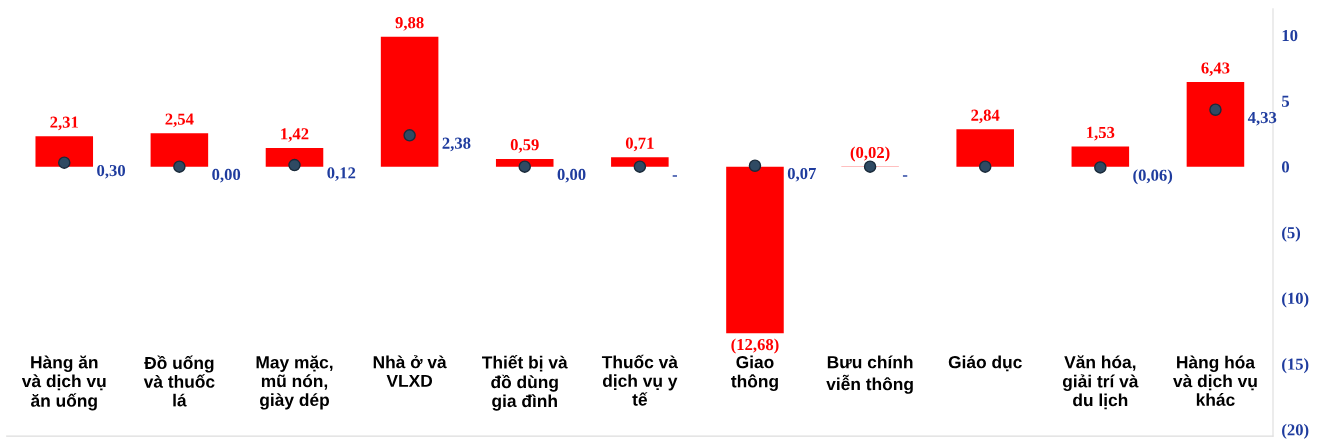  What do you see at coordinates (1291, 234) in the screenshot?
I see `y-tick-label: (5)` at bounding box center [1291, 234].